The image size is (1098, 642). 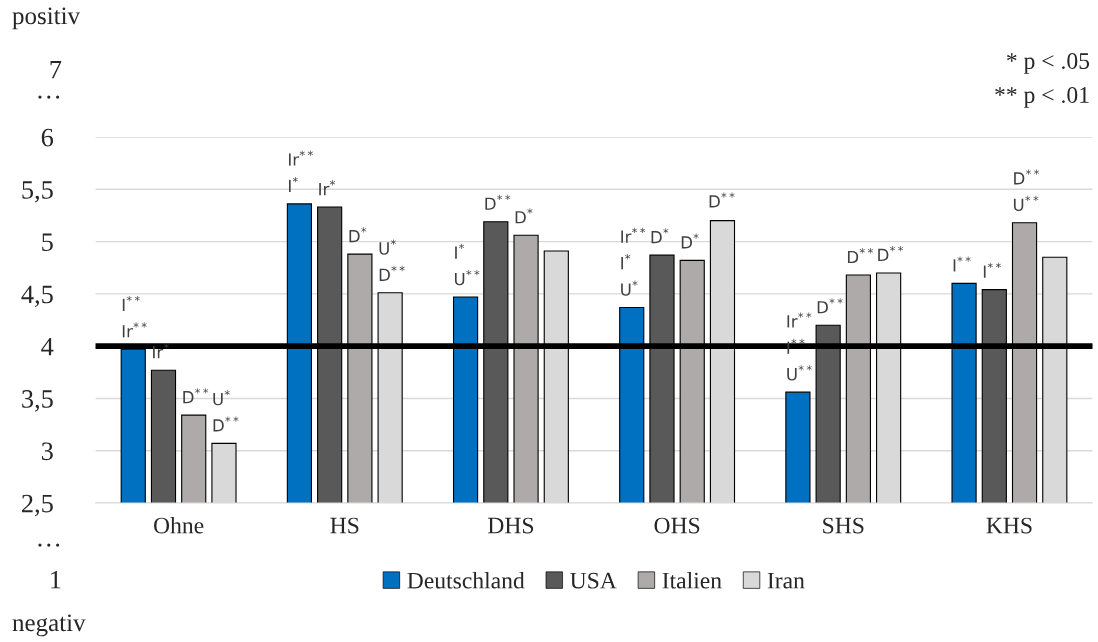 I want to click on y-tick-label: 2,5, so click(x=37, y=505).